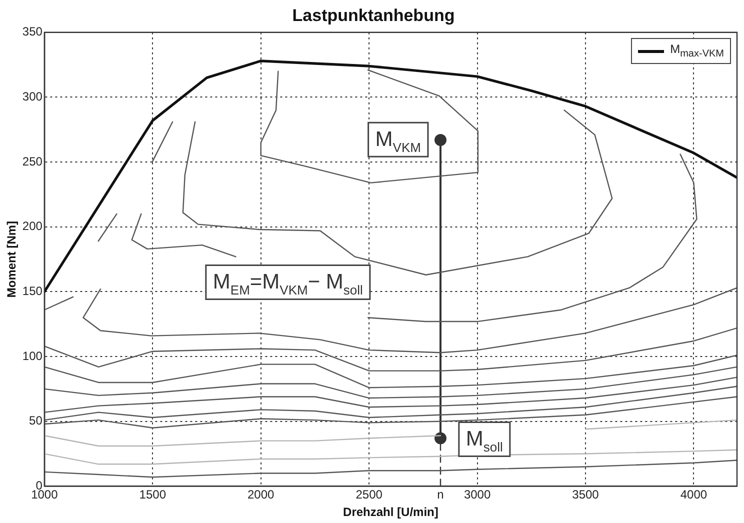 Image resolution: width=744 pixels, height=523 pixels. What do you see at coordinates (373, 15) in the screenshot?
I see `chart-title: Lastpunktanhebung` at bounding box center [373, 15].